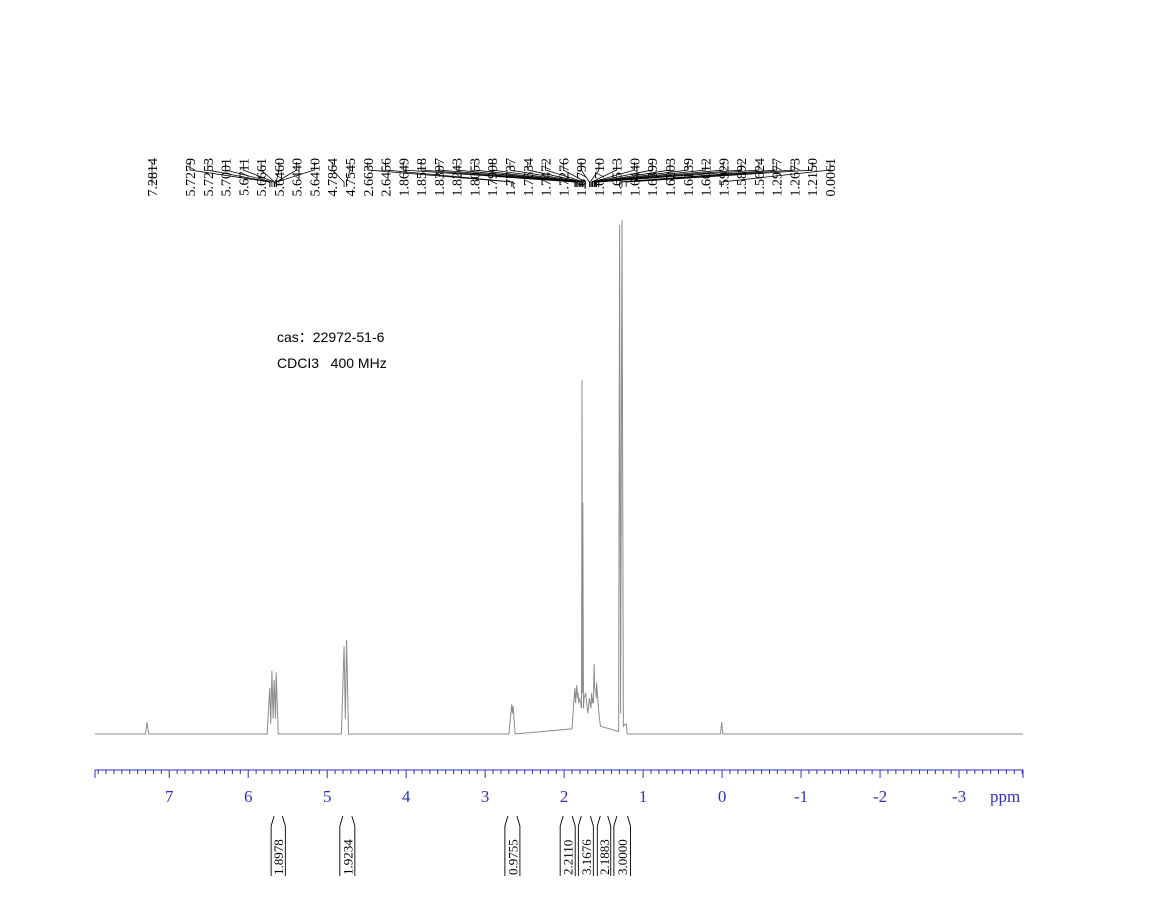 The width and height of the screenshot is (1151, 898). Describe the element at coordinates (458, 177) in the screenshot. I see `peak-label: 1.8243` at that location.